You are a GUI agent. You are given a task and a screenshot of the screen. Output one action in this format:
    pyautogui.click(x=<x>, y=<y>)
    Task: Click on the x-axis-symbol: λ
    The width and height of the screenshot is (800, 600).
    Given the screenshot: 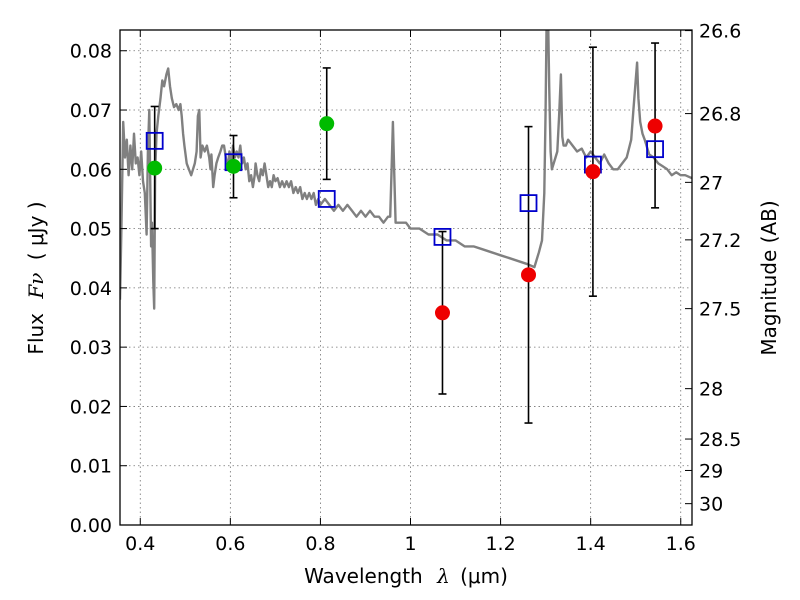 What is the action you would take?
    pyautogui.click(x=443, y=576)
    